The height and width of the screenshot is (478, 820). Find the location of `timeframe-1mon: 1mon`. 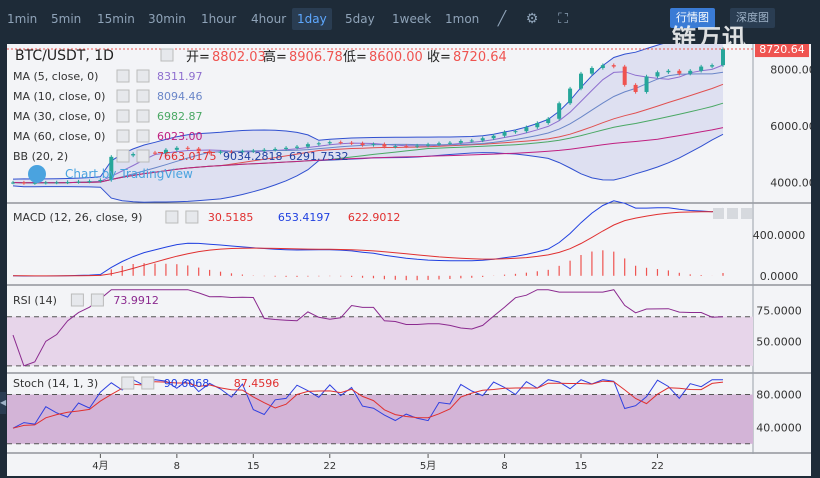

timeframe-1mon: 1mon is located at coordinates (462, 19).